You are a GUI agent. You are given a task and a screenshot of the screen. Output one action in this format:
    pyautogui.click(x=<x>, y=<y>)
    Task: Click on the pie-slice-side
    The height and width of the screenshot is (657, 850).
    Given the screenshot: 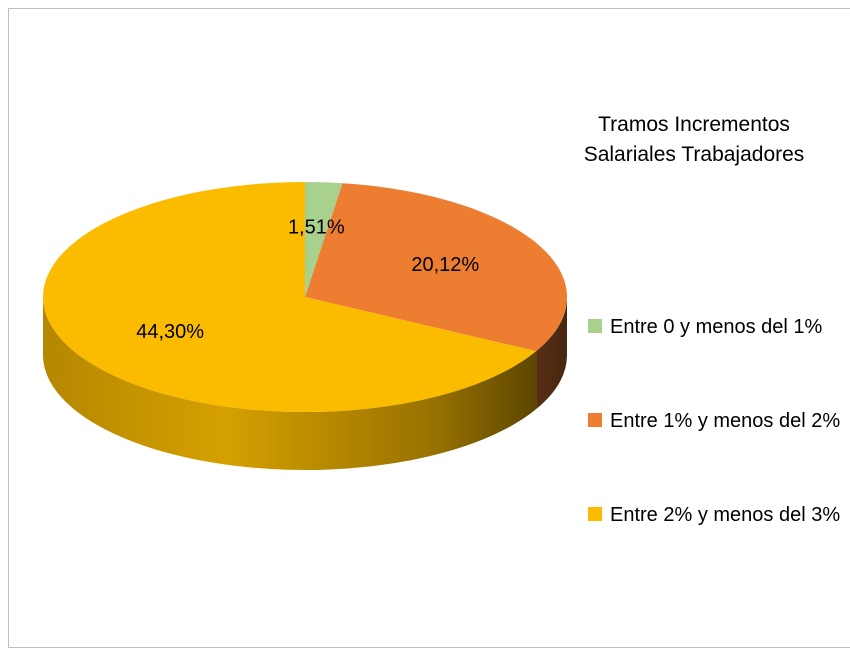 What is the action you would take?
    pyautogui.click(x=551, y=353)
    